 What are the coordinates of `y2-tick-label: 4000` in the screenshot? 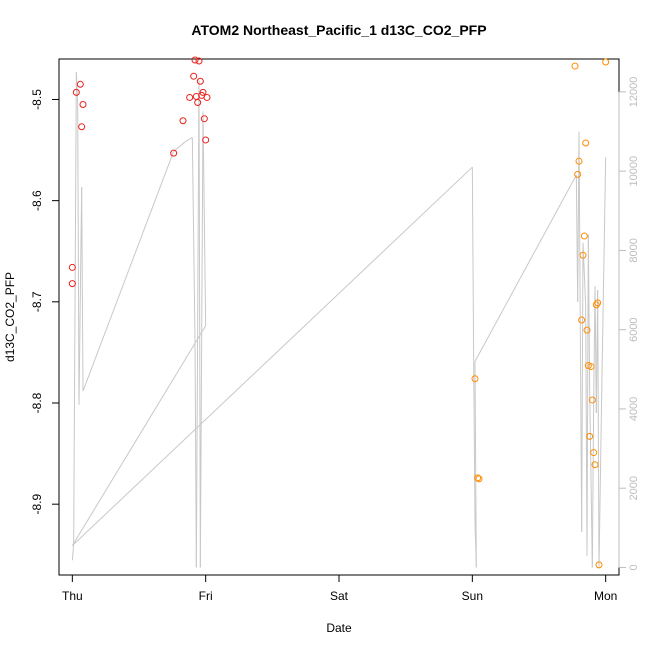 It's located at (634, 409).